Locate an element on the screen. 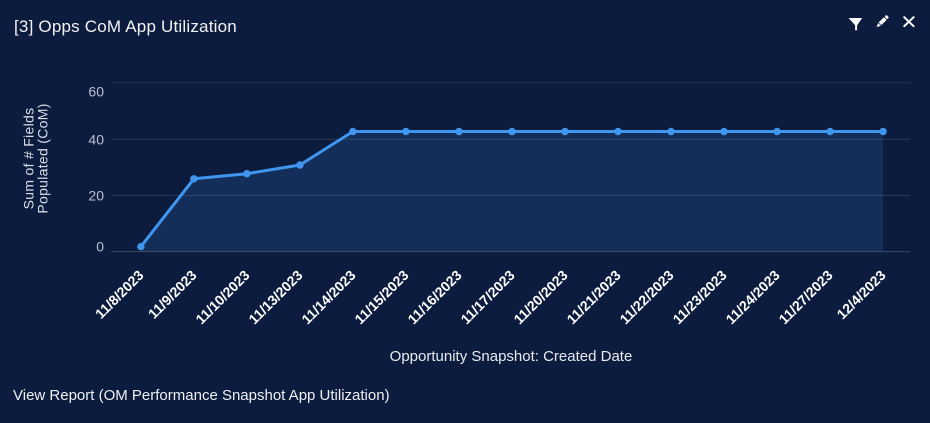 The image size is (930, 423). svg-text: 11/17/2023 is located at coordinates (487, 297).